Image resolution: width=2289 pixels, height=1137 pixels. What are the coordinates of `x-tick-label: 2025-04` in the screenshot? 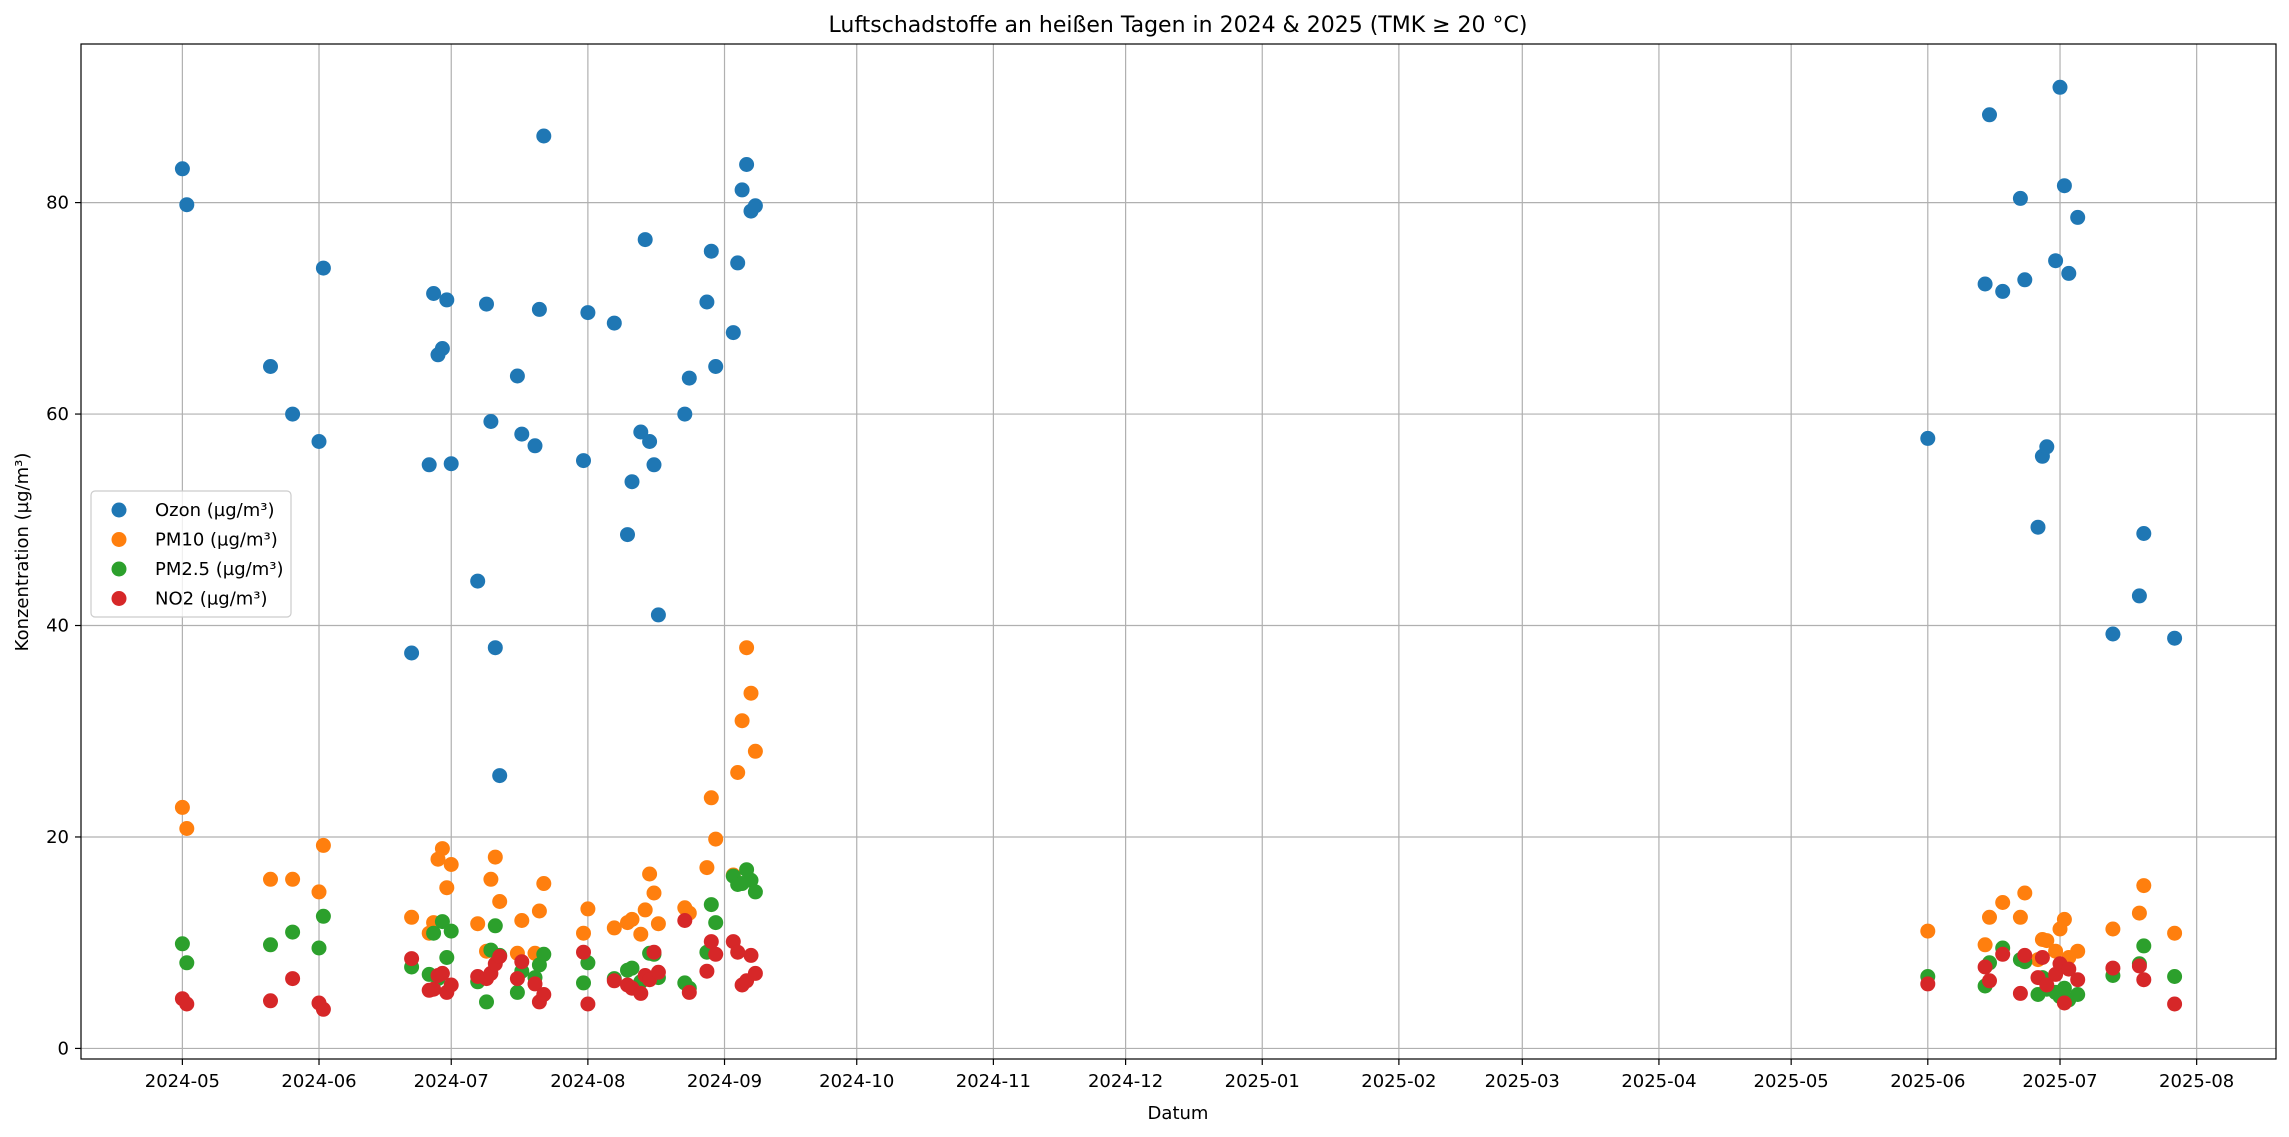 It's located at (1658, 1081).